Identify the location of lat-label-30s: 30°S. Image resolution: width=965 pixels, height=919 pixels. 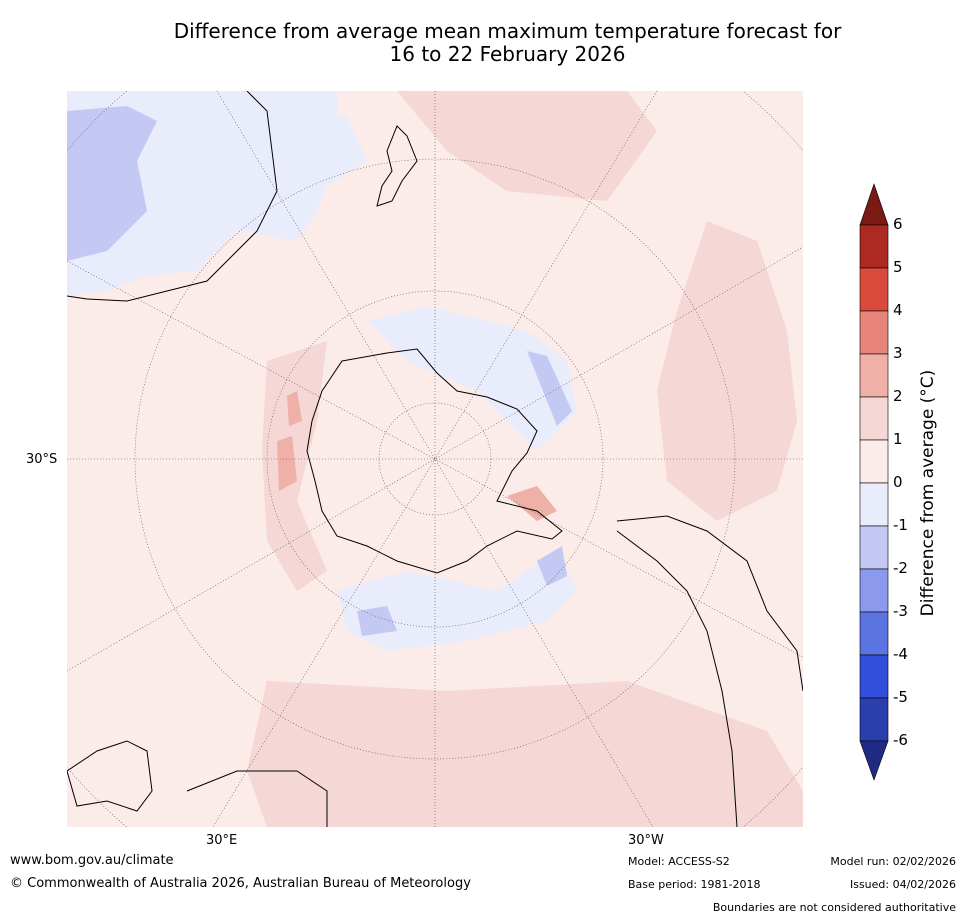
(42, 459).